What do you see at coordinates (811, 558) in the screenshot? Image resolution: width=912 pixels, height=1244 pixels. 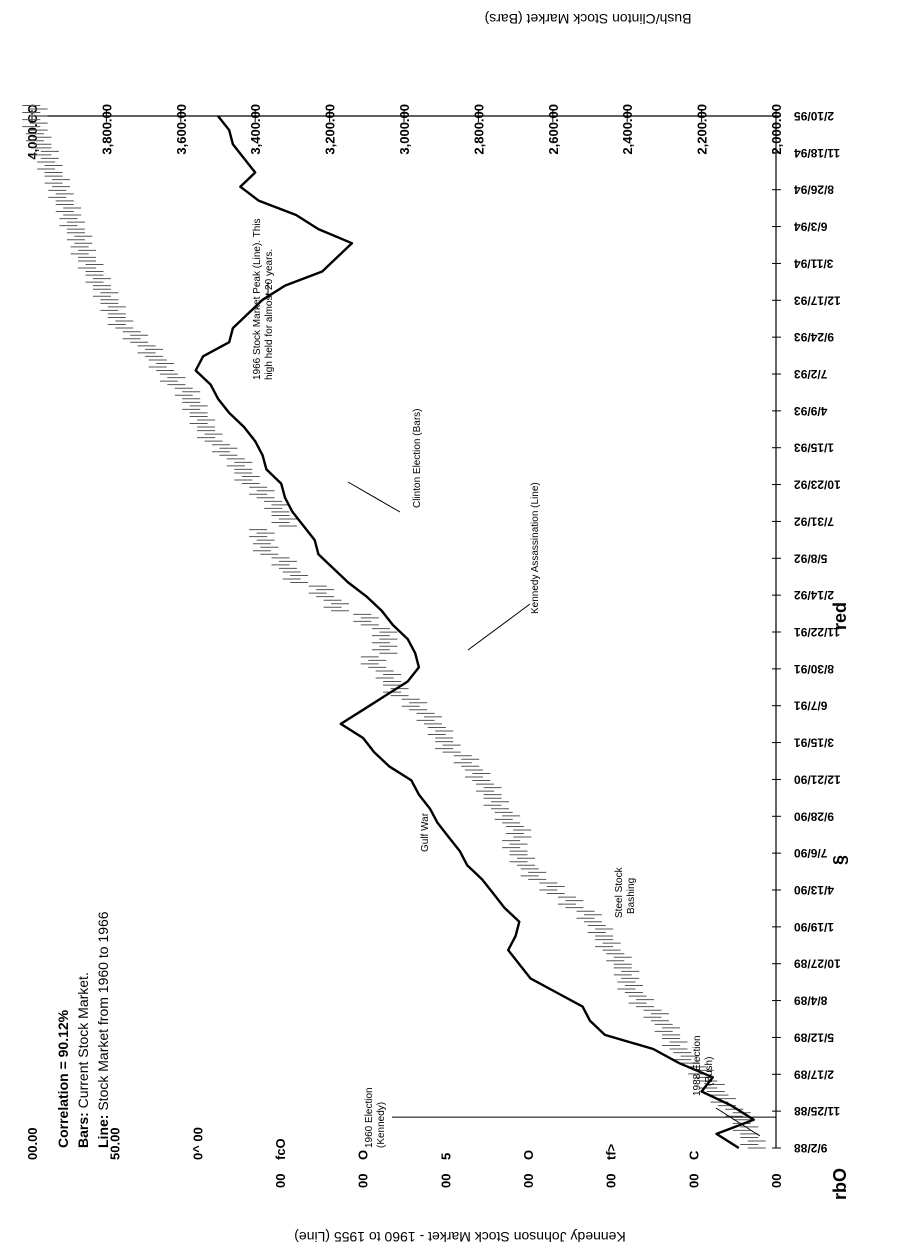 I see `date-tick-label: 5/8/92` at bounding box center [811, 558].